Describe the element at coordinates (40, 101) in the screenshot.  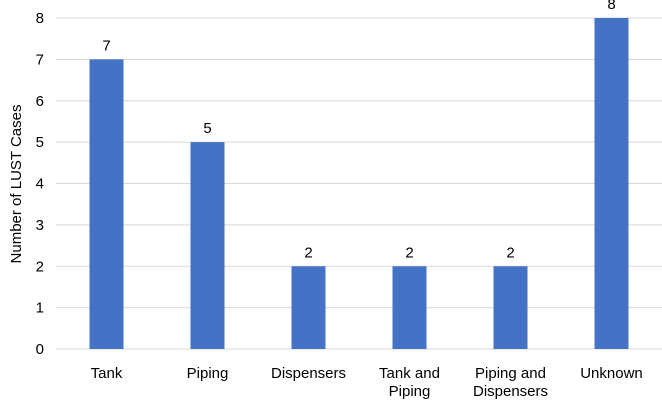
I see `y-tick-label: 6` at that location.